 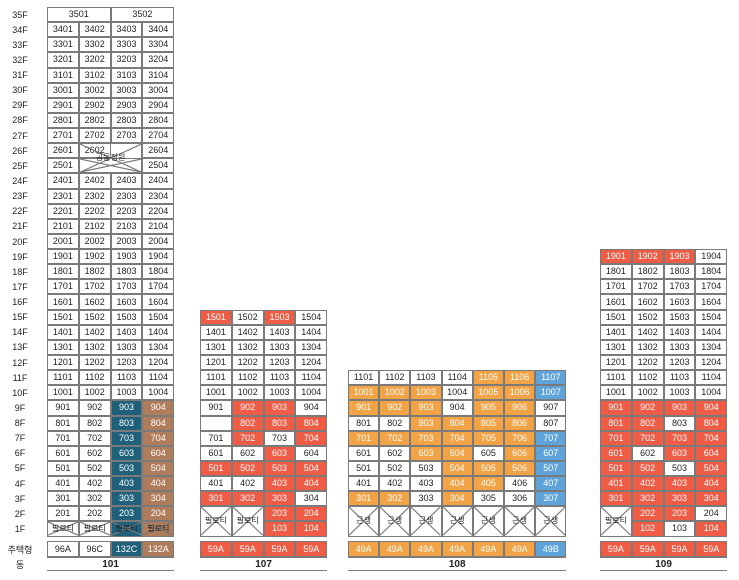 I want to click on unit-cell: 707, so click(x=551, y=438).